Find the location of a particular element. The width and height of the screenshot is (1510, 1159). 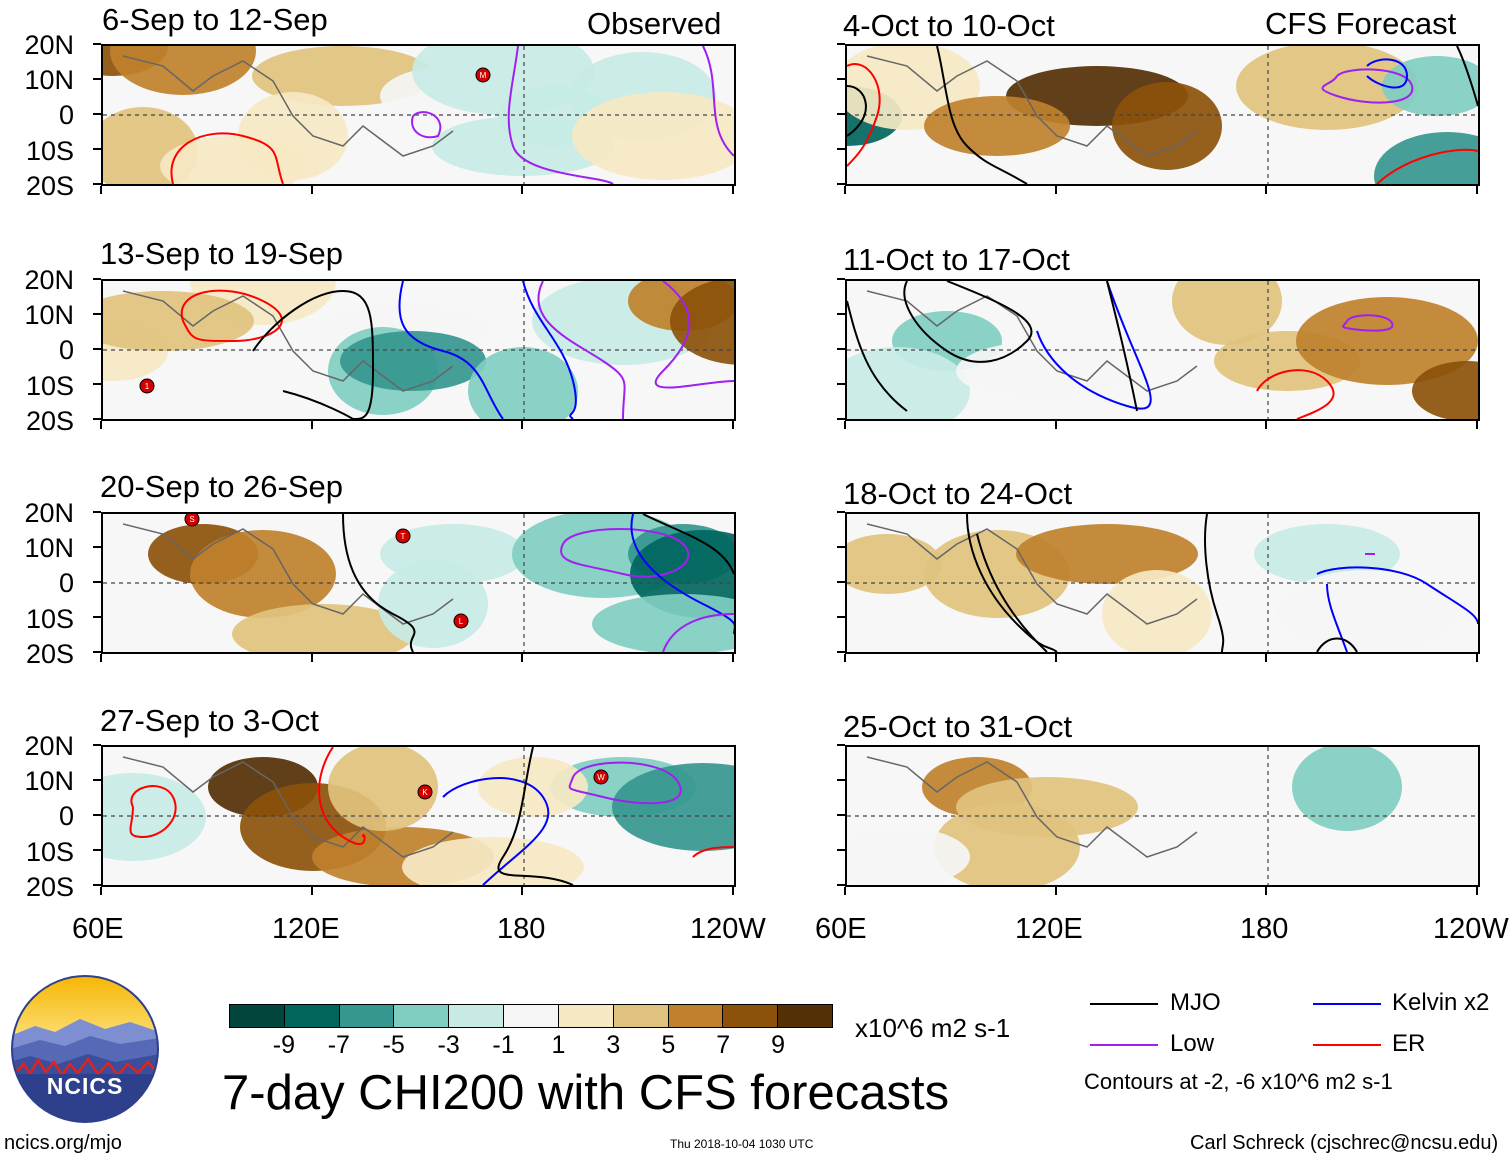

colorbar-tick-label: 3 is located at coordinates (613, 1045).